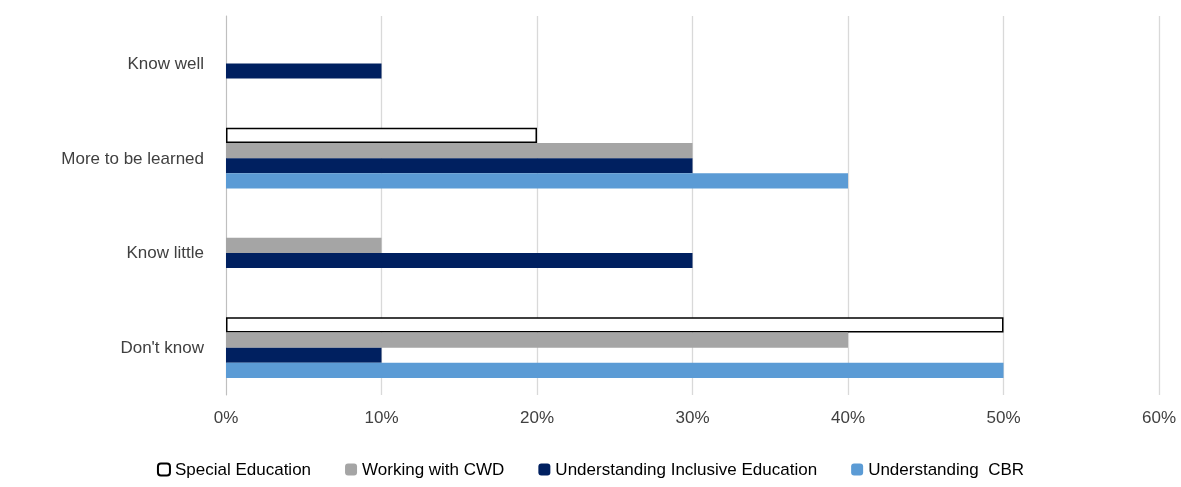  Describe the element at coordinates (946, 469) in the screenshot. I see `legend-label: Understanding CBR` at that location.